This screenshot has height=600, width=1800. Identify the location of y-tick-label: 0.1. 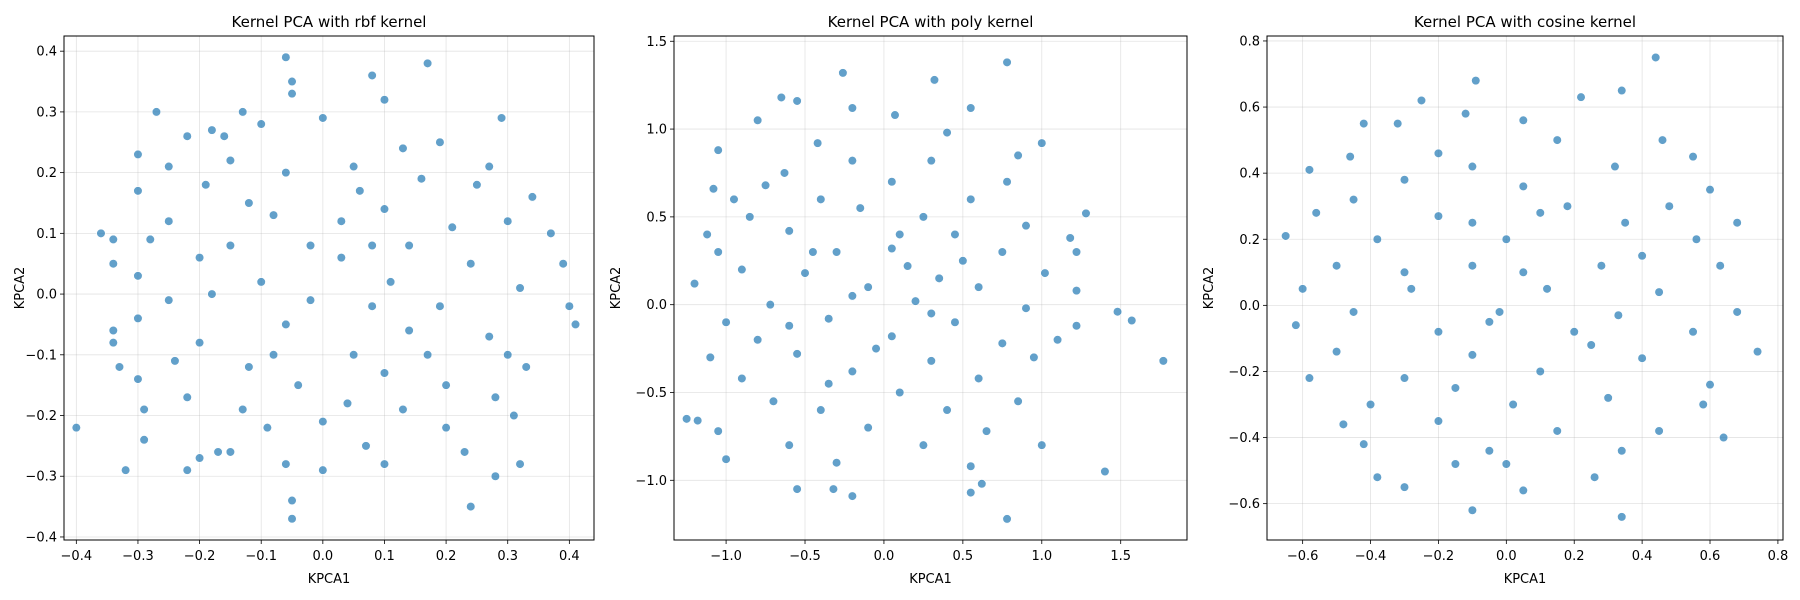
(46, 234).